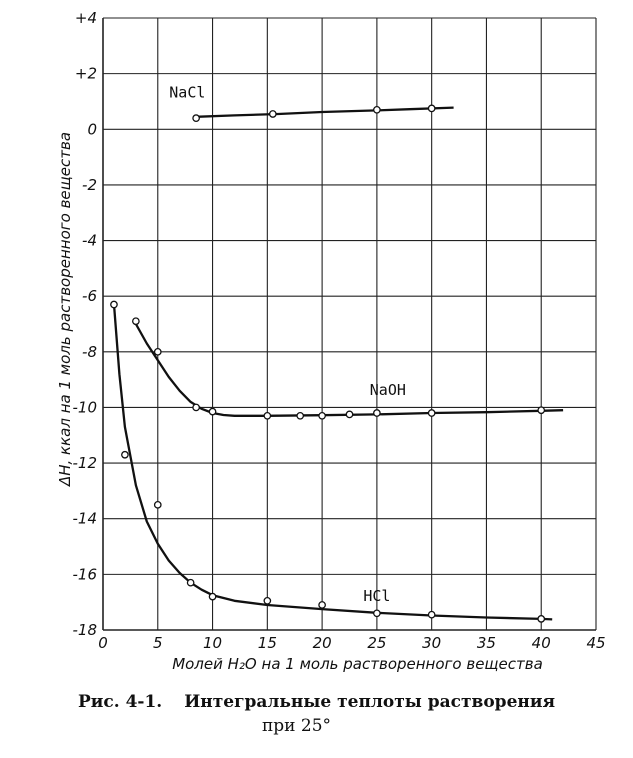 This screenshot has width=633, height=758. What do you see at coordinates (349, 370) in the screenshot?
I see `series-line-naoh` at bounding box center [349, 370].